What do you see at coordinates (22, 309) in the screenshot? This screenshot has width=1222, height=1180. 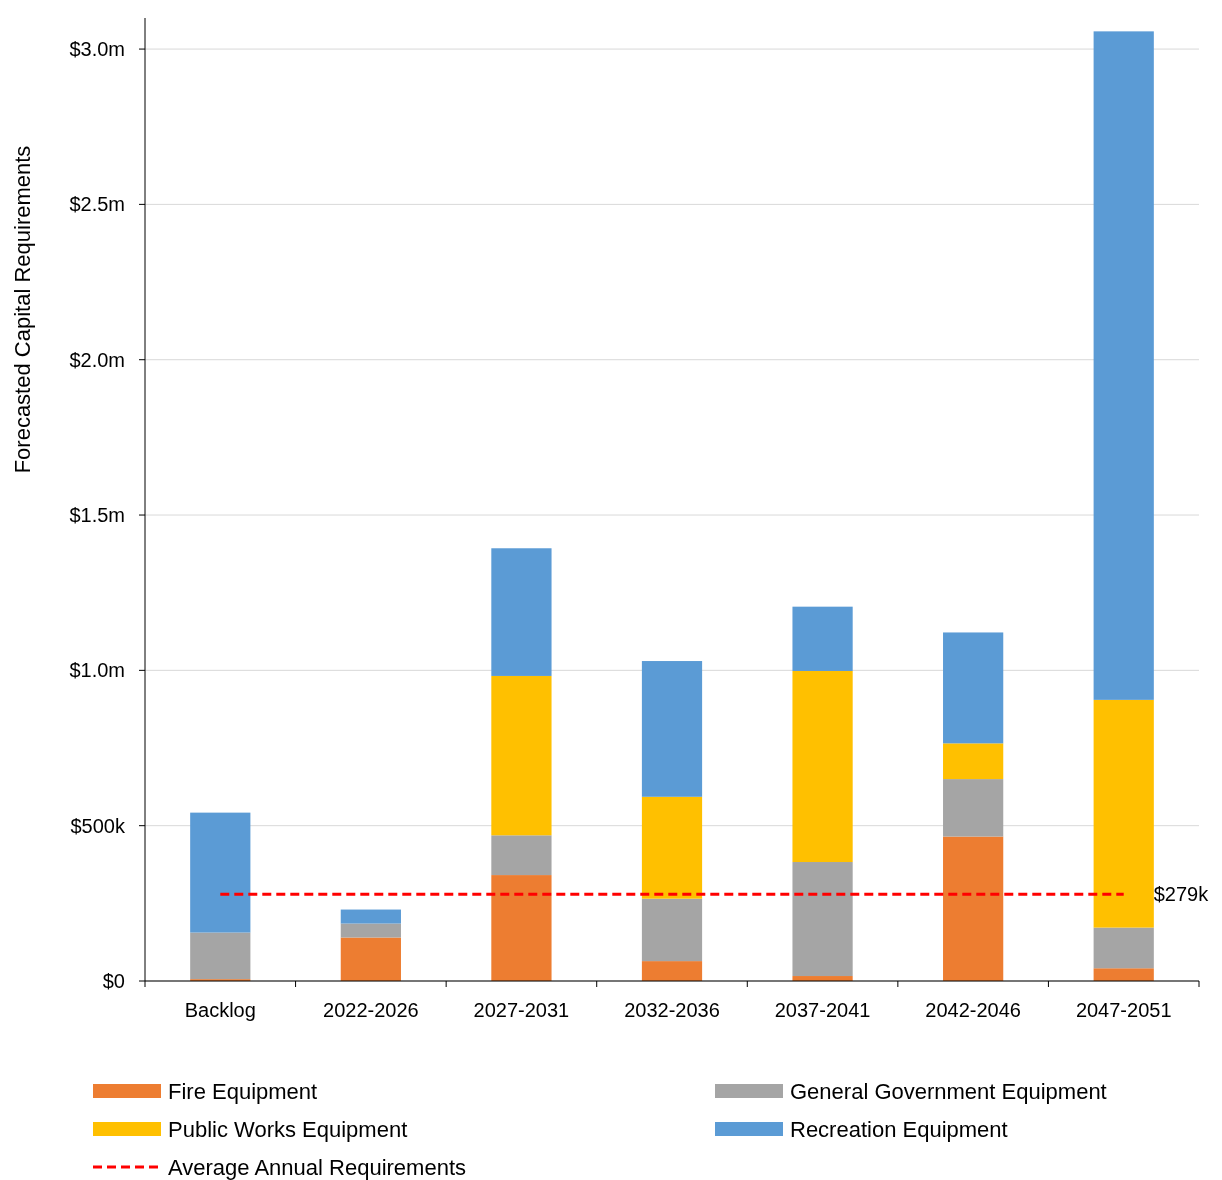 I see `y-axis-title: Forecasted Capital Requirements` at bounding box center [22, 309].